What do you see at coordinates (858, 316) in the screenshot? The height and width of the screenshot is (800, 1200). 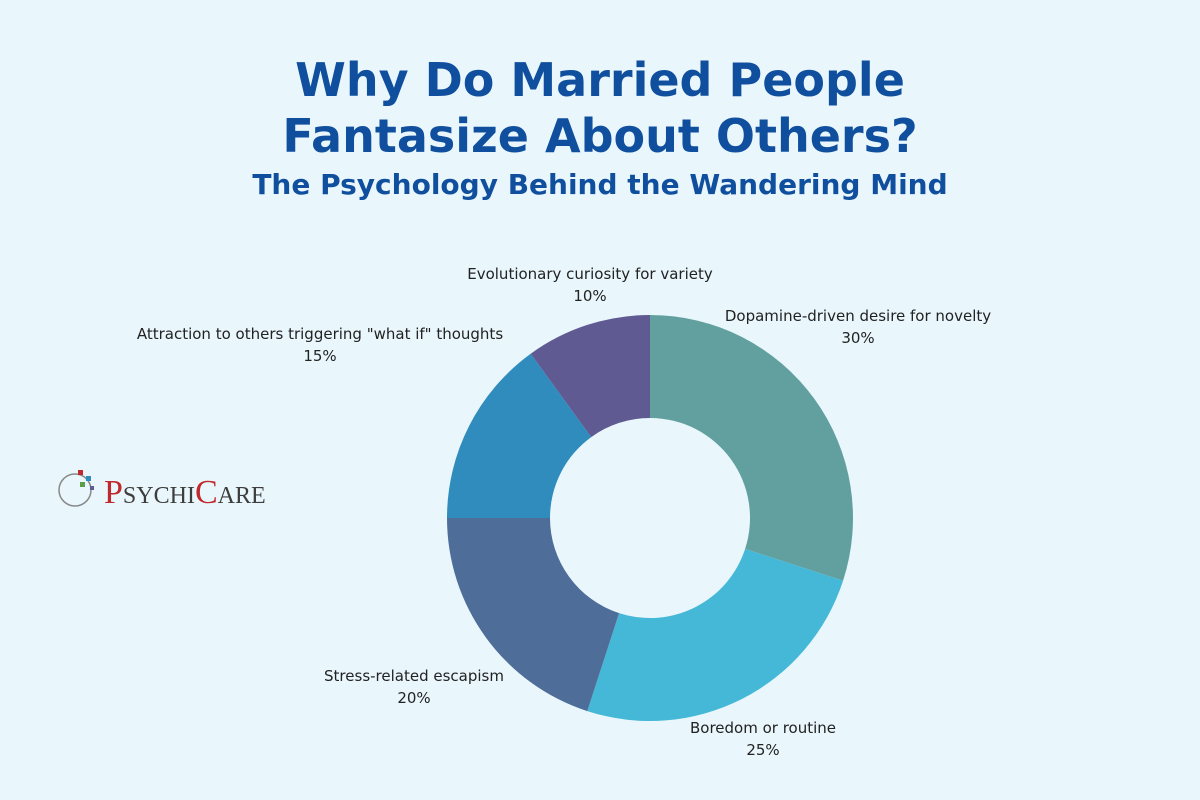 I see `slice-label: Dopamine-driven desire for novelty` at bounding box center [858, 316].